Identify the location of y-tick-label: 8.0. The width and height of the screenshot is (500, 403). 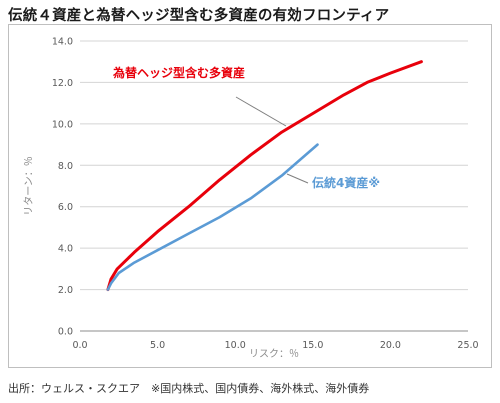
(65, 166).